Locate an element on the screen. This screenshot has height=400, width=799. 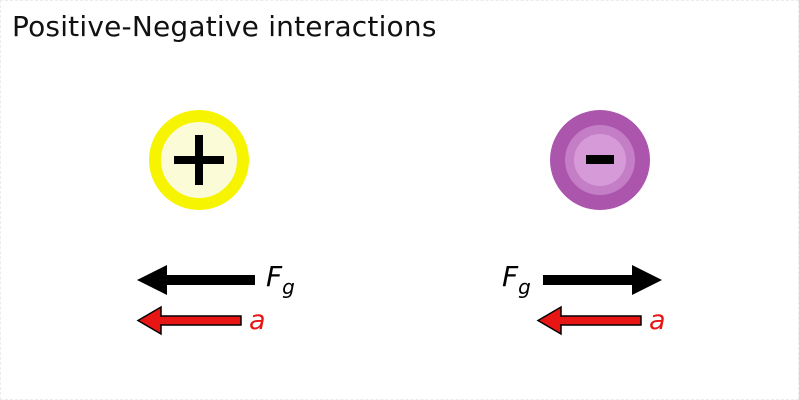
negative-charge-symbol: − is located at coordinates (6, 2).